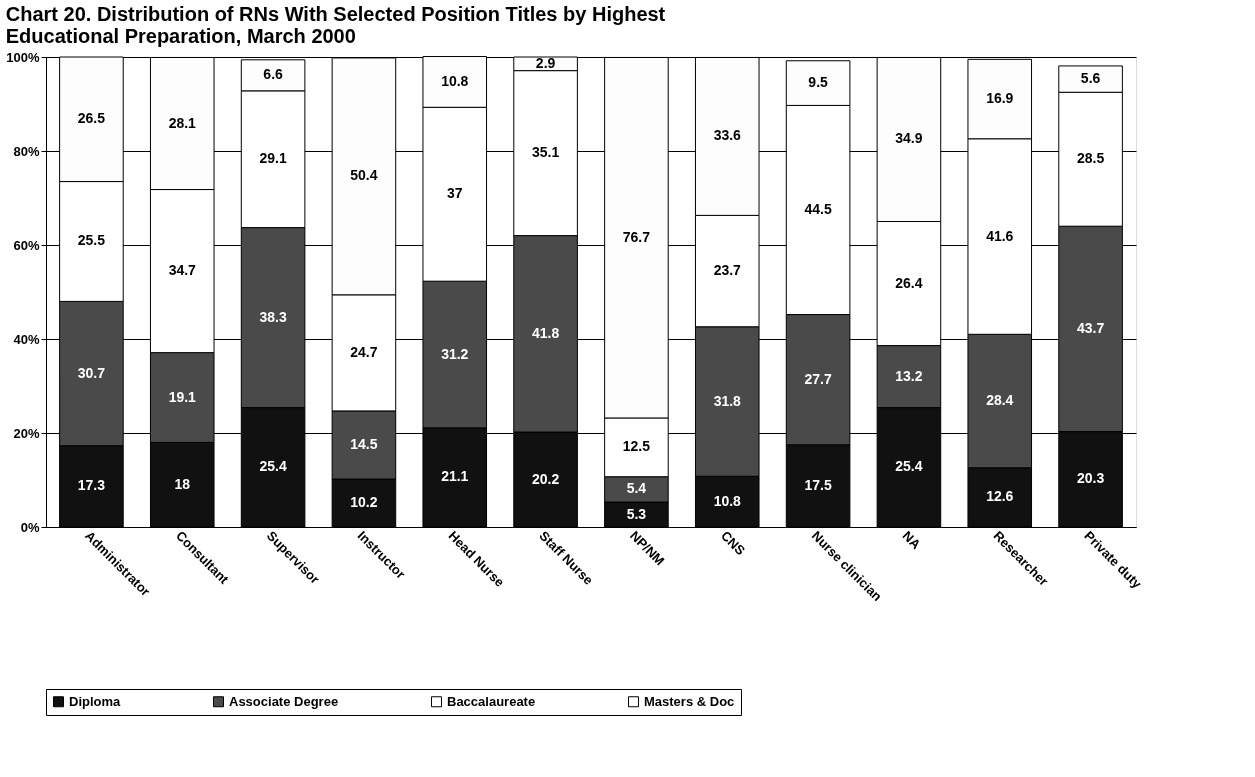 The width and height of the screenshot is (1255, 777). I want to click on data-label: 5.4, so click(636, 488).